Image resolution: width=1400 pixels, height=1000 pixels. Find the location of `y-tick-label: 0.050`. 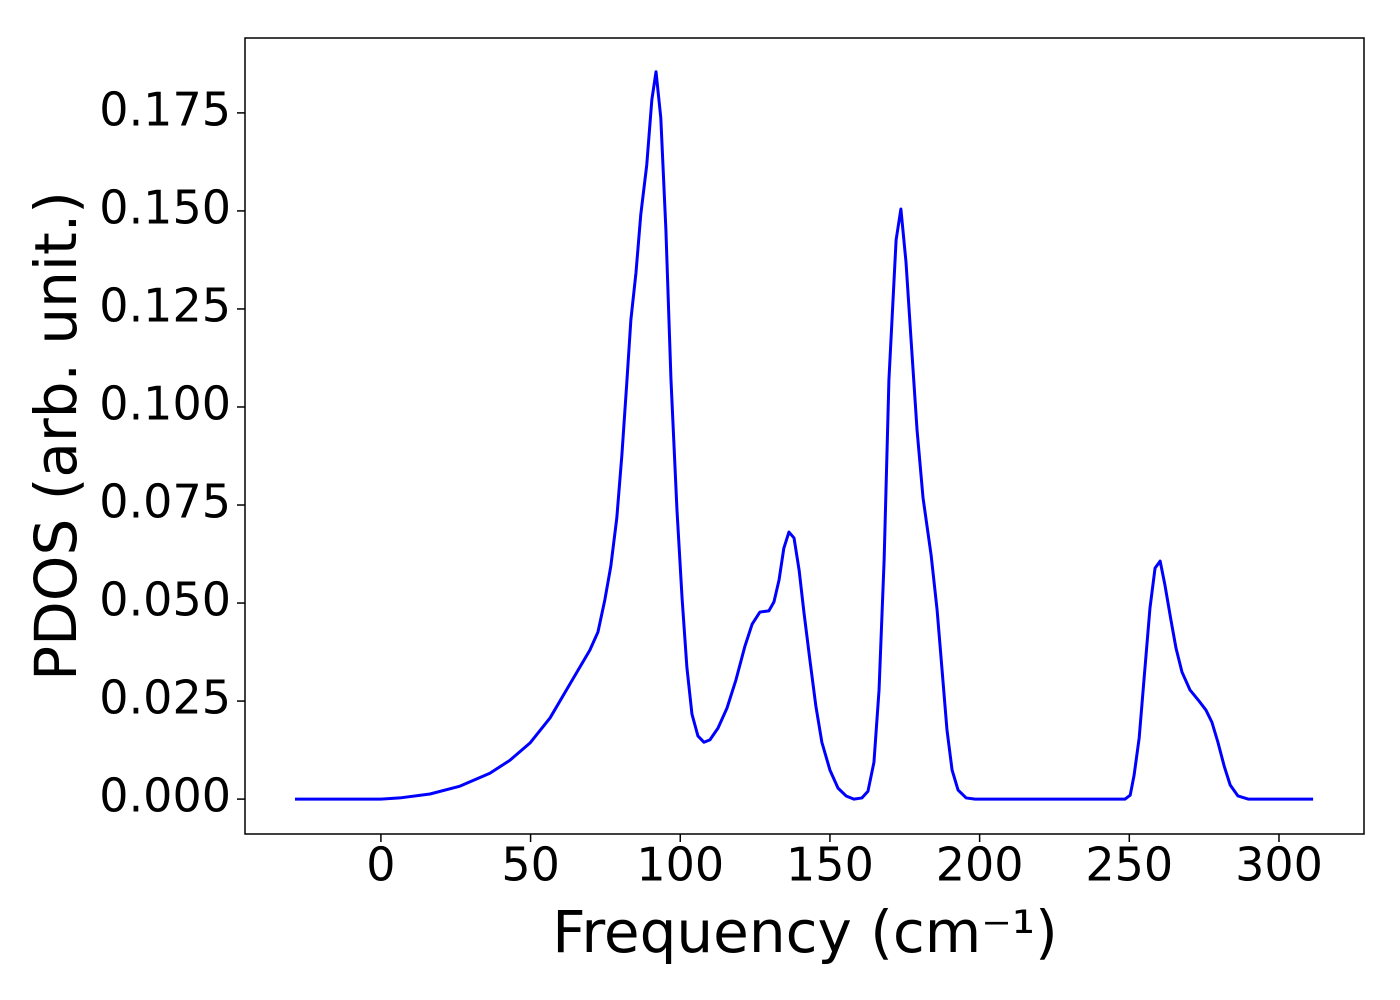

y-tick-label: 0.050 is located at coordinates (165, 600).